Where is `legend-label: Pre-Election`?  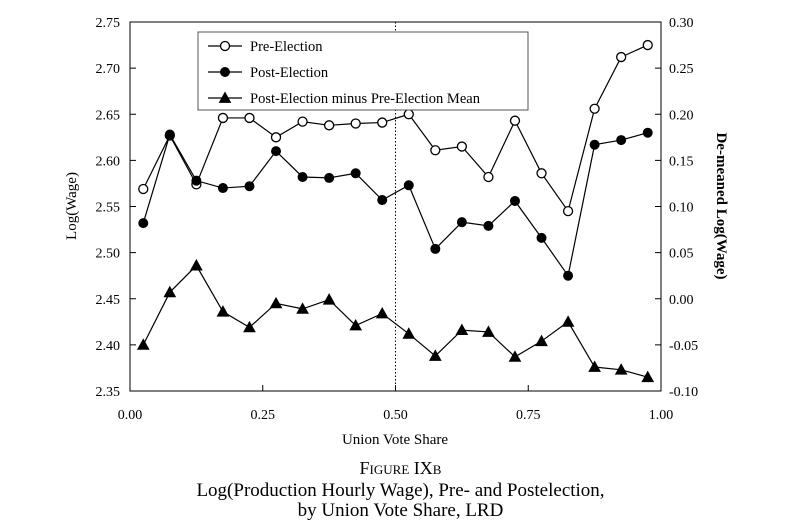 legend-label: Pre-Election is located at coordinates (286, 47).